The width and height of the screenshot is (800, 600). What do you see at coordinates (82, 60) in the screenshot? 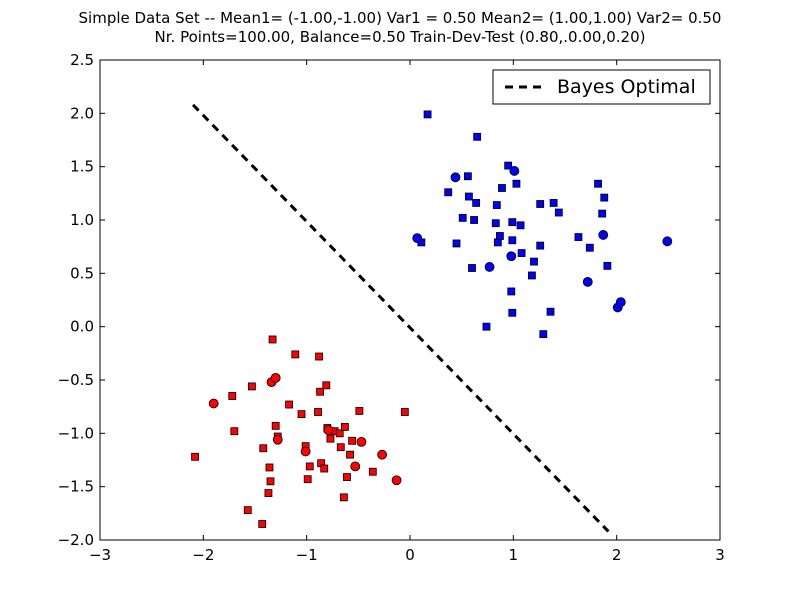
I see `y-tick-label: 2.5` at bounding box center [82, 60].